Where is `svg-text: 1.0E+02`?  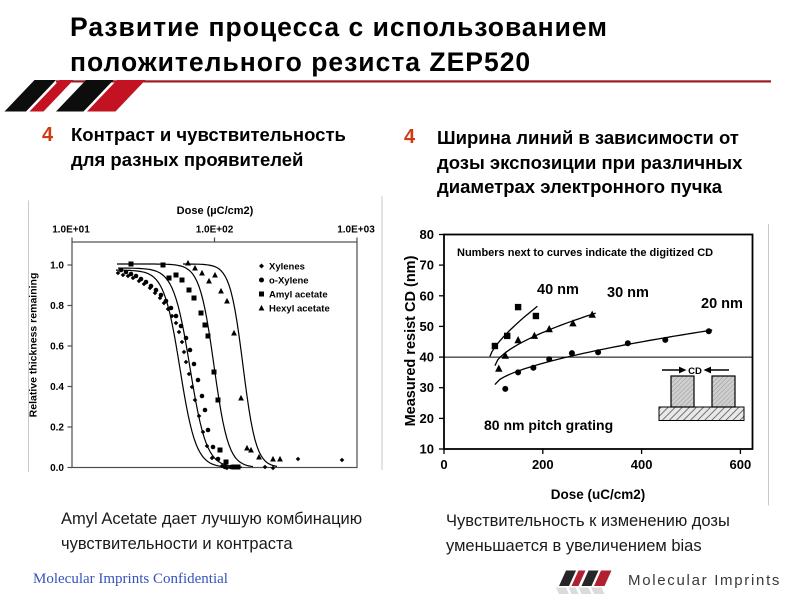
svg-text: 1.0E+02 is located at coordinates (215, 230).